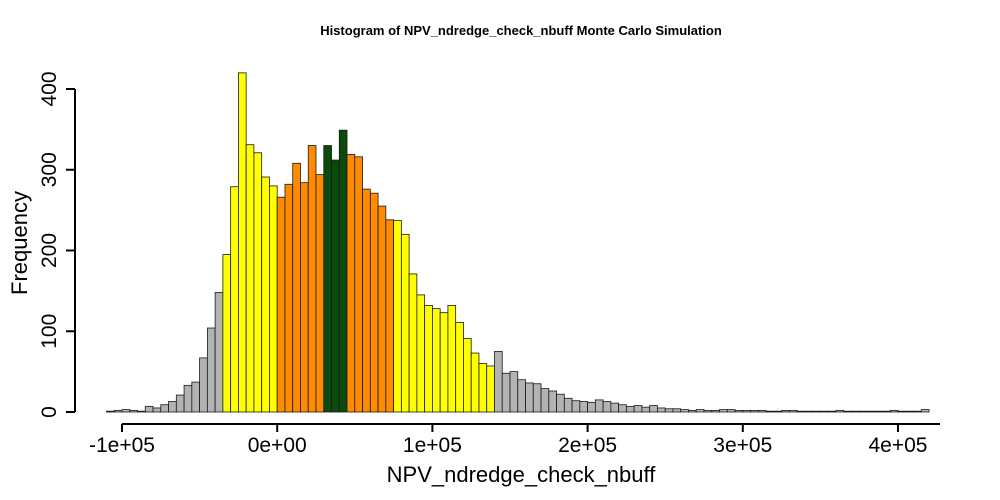 This screenshot has width=1000, height=500. What do you see at coordinates (277, 445) in the screenshot?
I see `x-tick-label: 0e+00` at bounding box center [277, 445].